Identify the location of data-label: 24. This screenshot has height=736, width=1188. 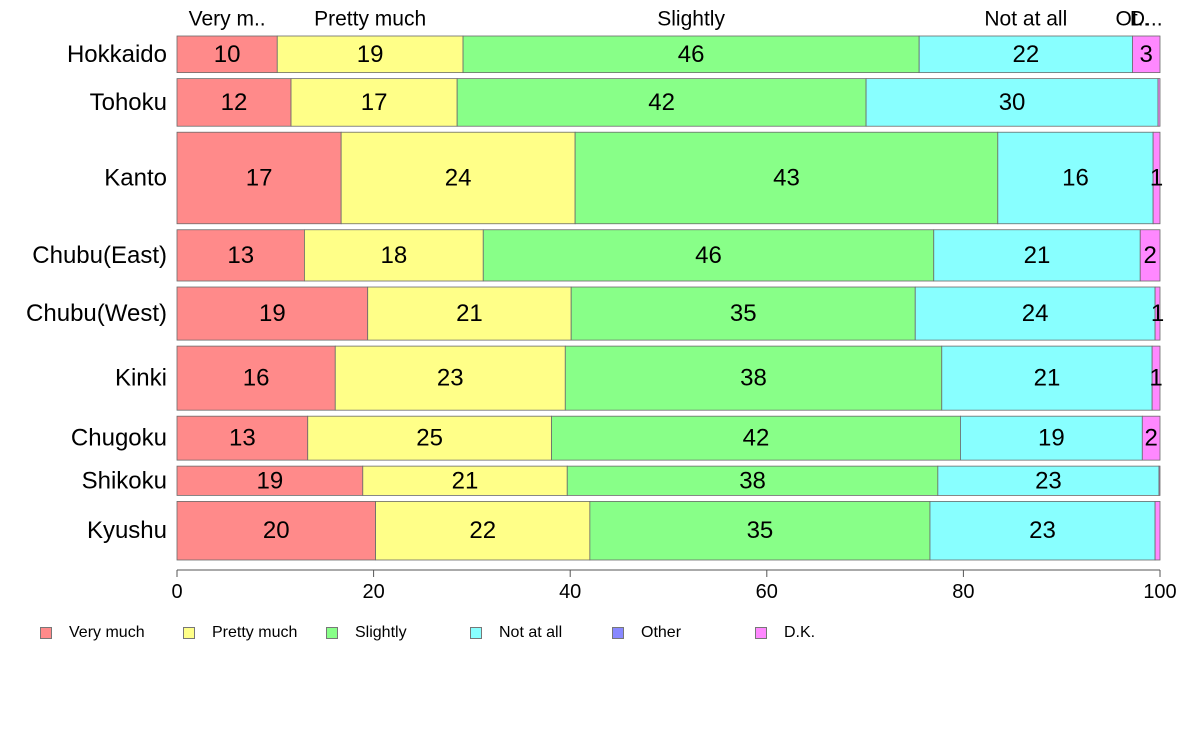
(458, 177).